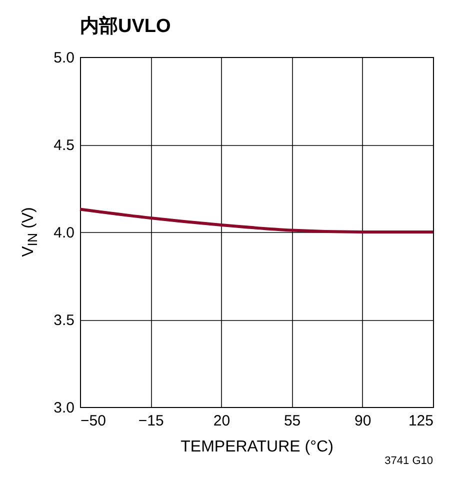 The height and width of the screenshot is (477, 451). I want to click on x-tick-label: 125, so click(421, 421).